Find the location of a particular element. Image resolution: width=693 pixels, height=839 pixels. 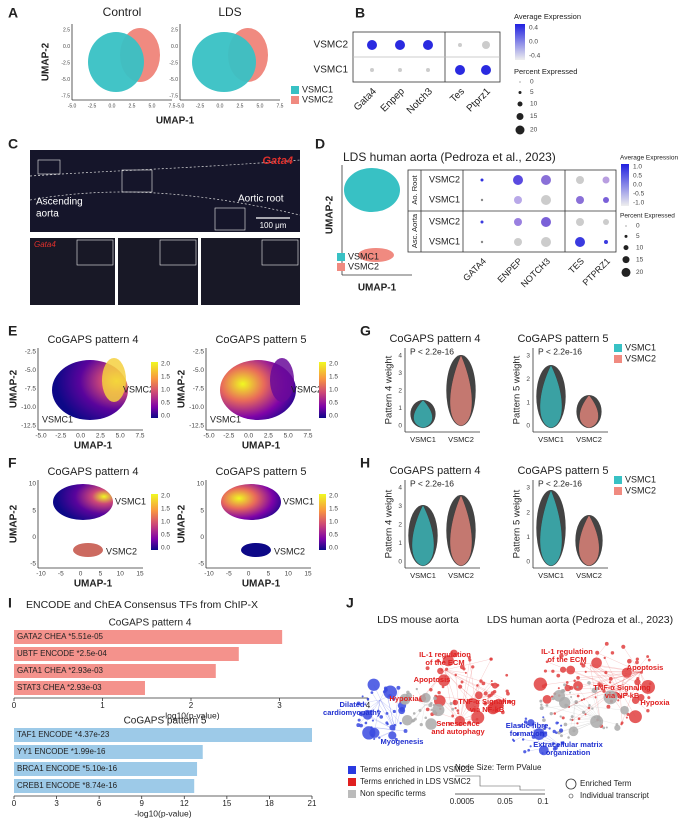

colorbar-label: 0.5 is located at coordinates (333, 535).